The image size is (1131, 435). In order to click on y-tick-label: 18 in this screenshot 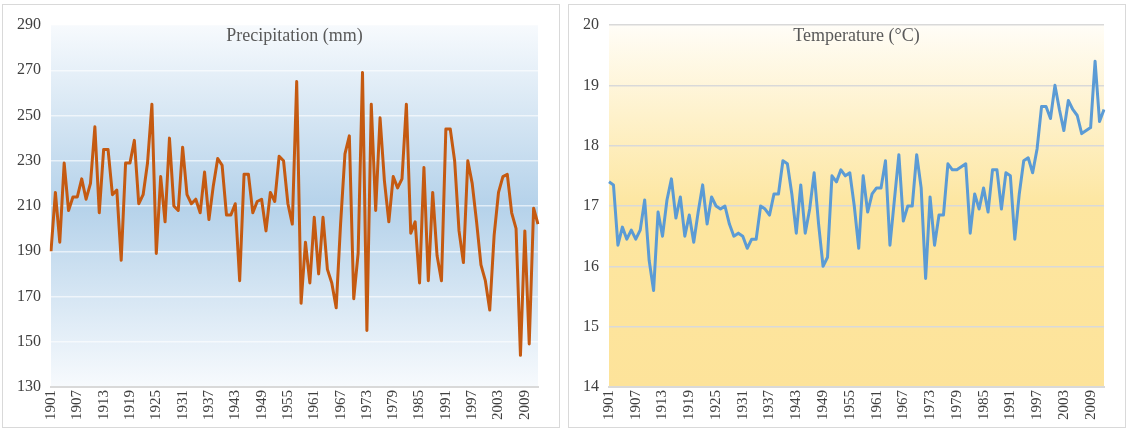, I will do `click(591, 144)`.